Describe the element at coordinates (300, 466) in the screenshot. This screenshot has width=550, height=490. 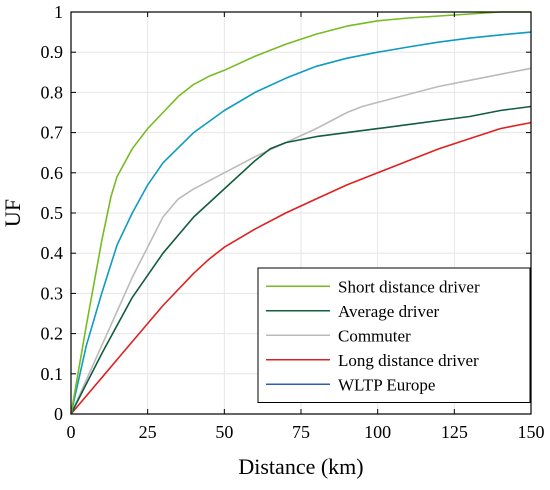
I see `x-axis-title: Distance (km)` at that location.